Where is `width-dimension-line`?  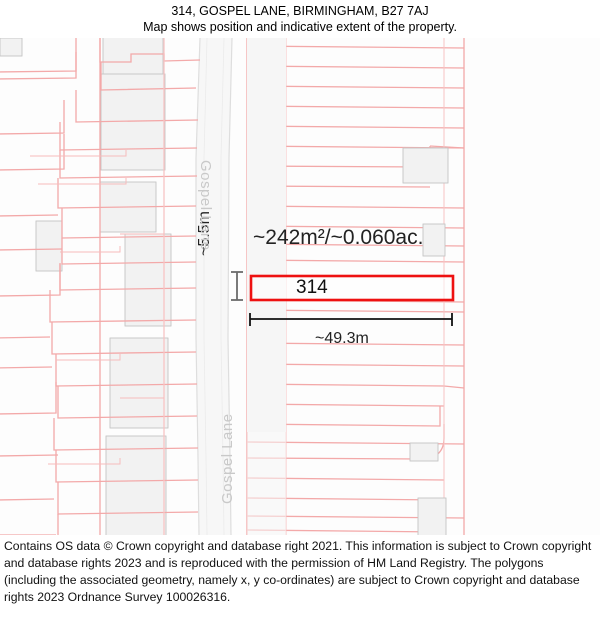
width-dimension-line is located at coordinates (351, 319).